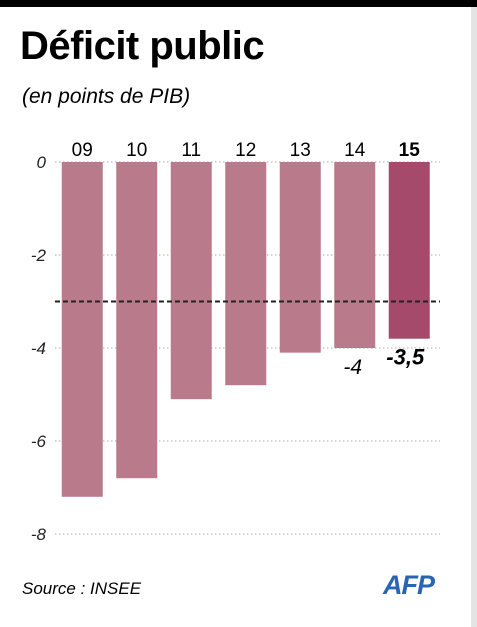 The height and width of the screenshot is (627, 477). Describe the element at coordinates (106, 96) in the screenshot. I see `chart-subtitle: (en points de PIB)` at that location.